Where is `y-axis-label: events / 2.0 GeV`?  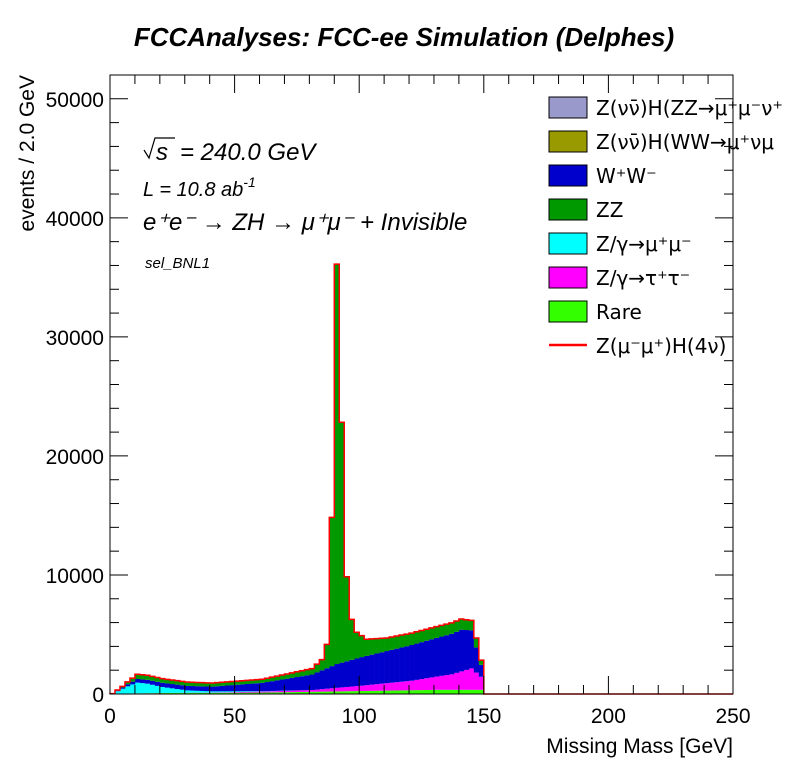 y-axis-label: events / 2.0 GeV is located at coordinates (27, 153).